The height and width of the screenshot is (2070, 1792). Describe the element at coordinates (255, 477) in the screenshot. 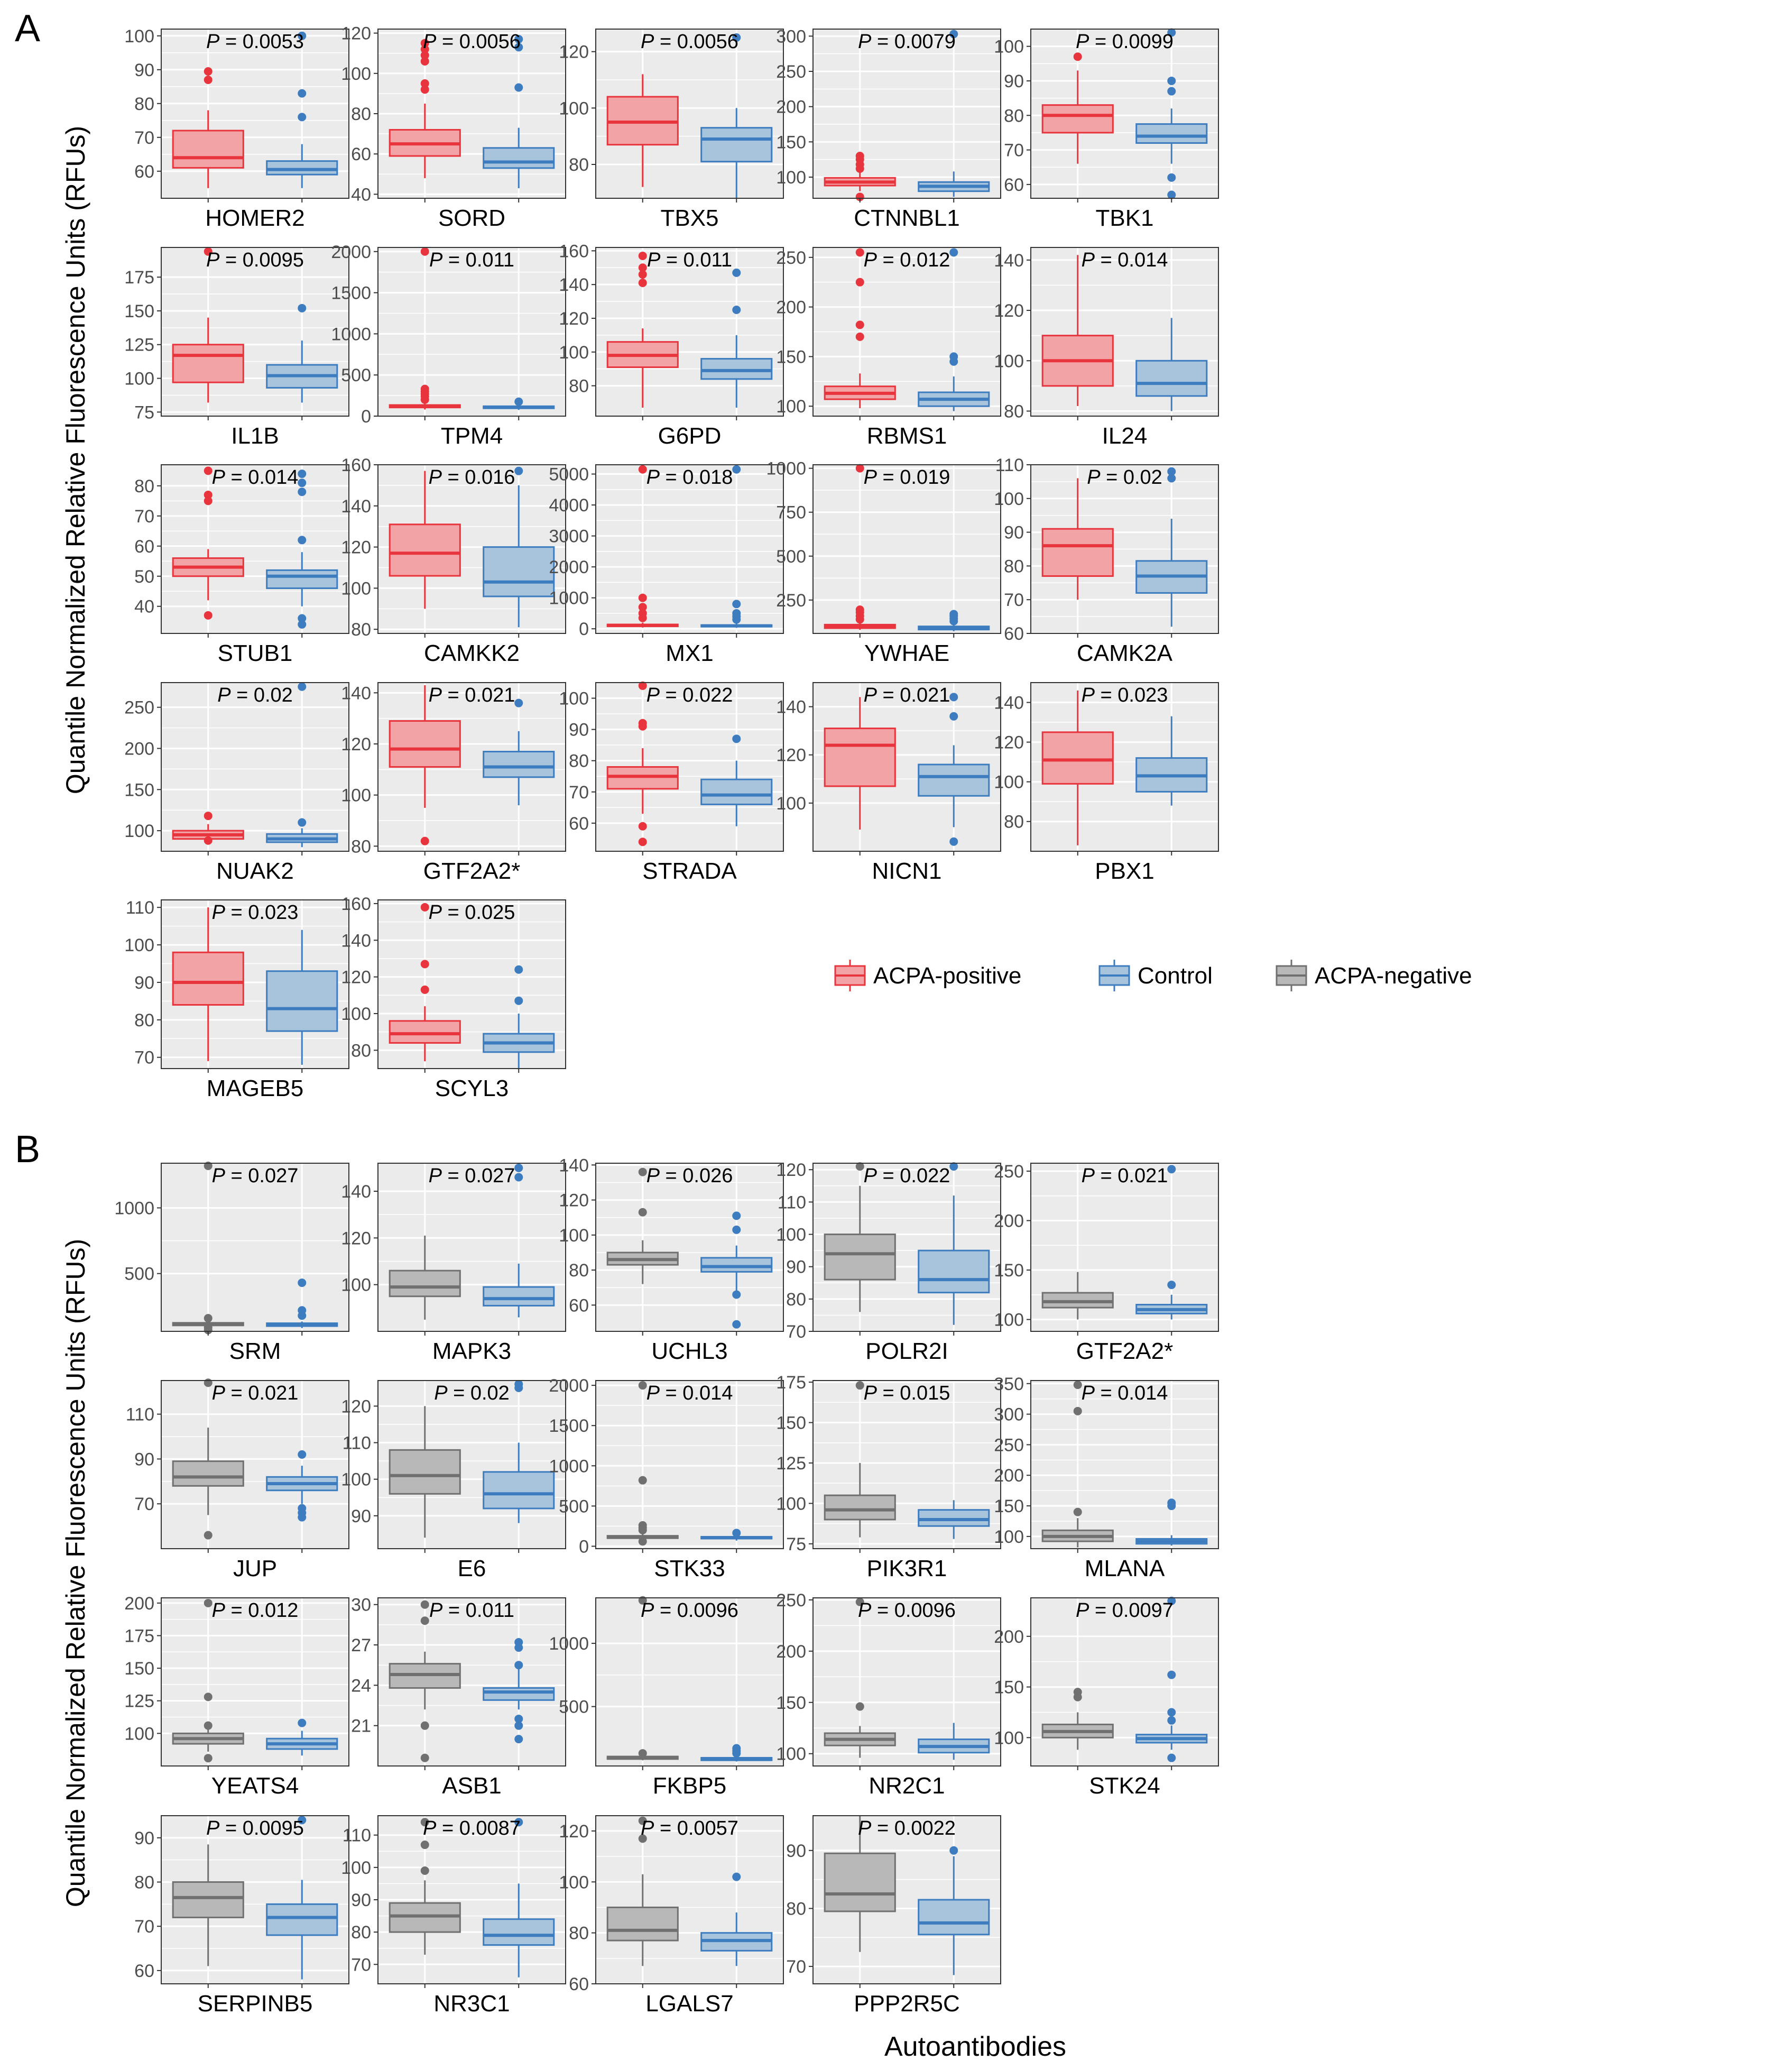

I see `p-value-label: P = 0.014` at that location.